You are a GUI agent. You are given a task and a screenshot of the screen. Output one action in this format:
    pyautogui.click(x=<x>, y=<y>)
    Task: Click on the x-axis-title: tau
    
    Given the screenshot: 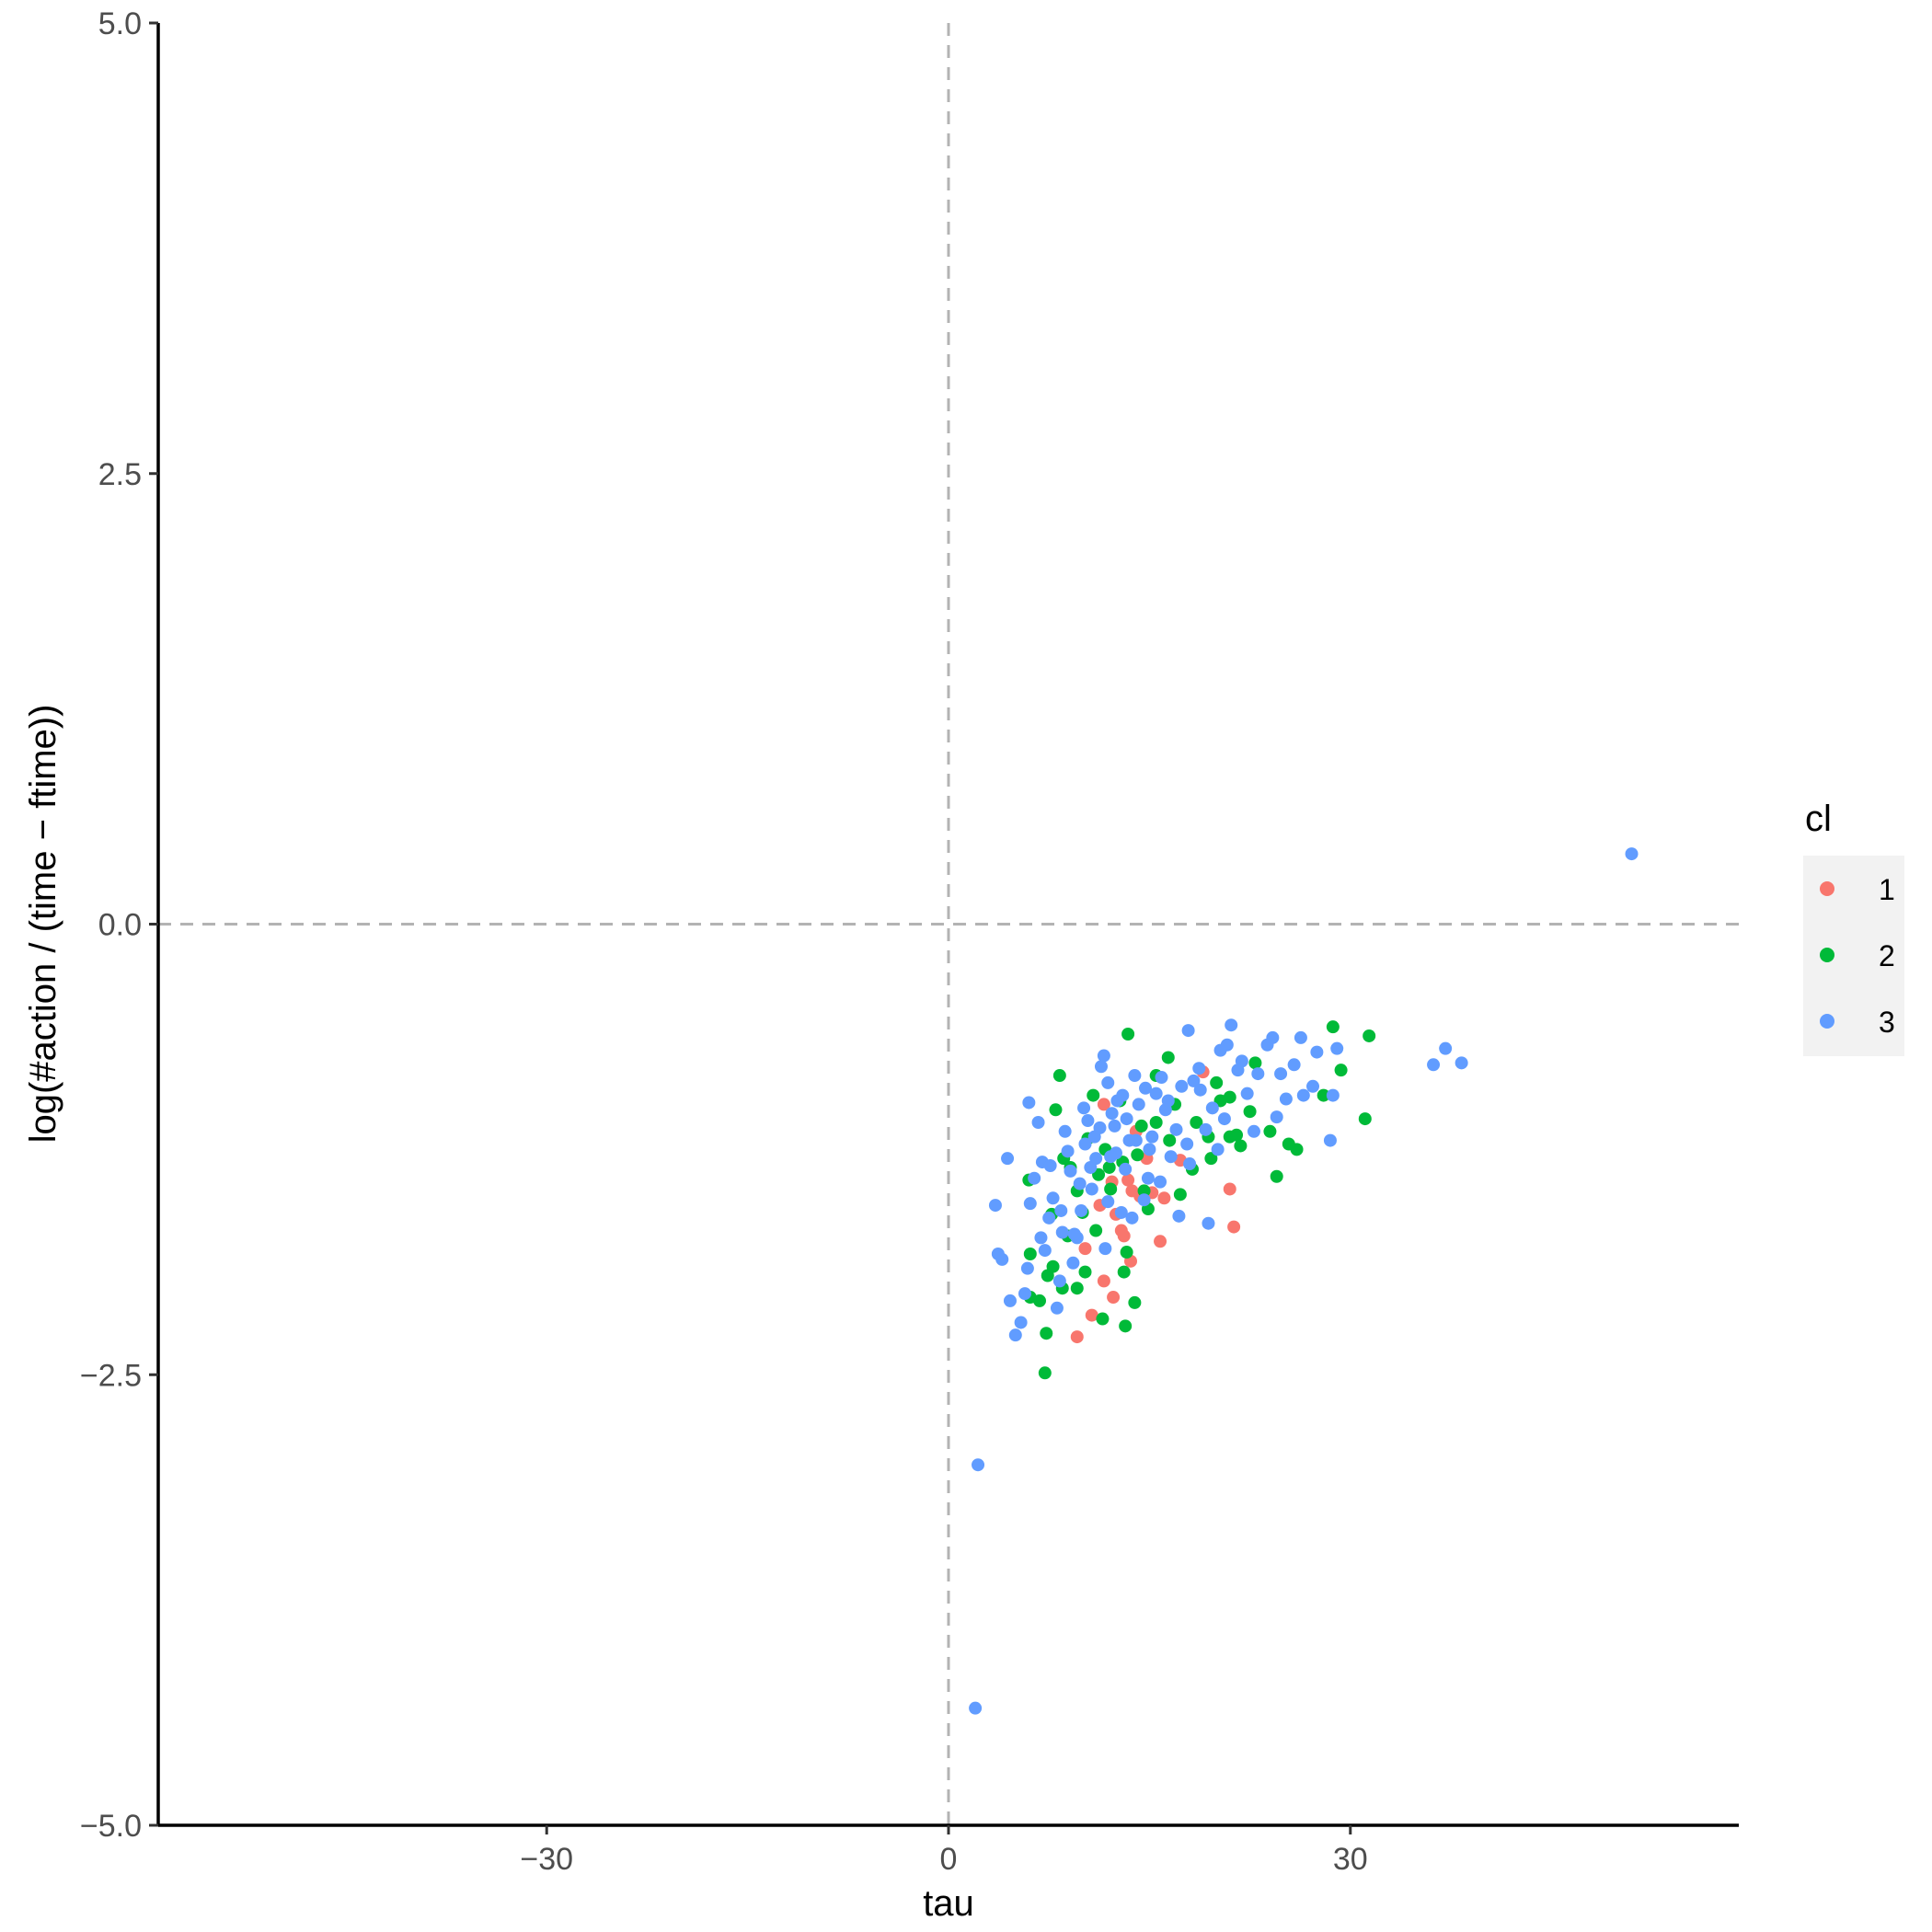 What is the action you would take?
    pyautogui.click(x=949, y=1903)
    